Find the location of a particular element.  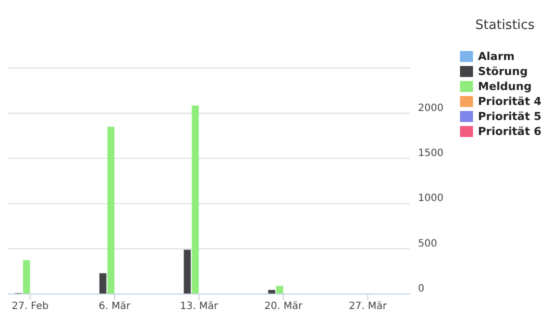

x-tick-label: 27. Mär is located at coordinates (368, 306).